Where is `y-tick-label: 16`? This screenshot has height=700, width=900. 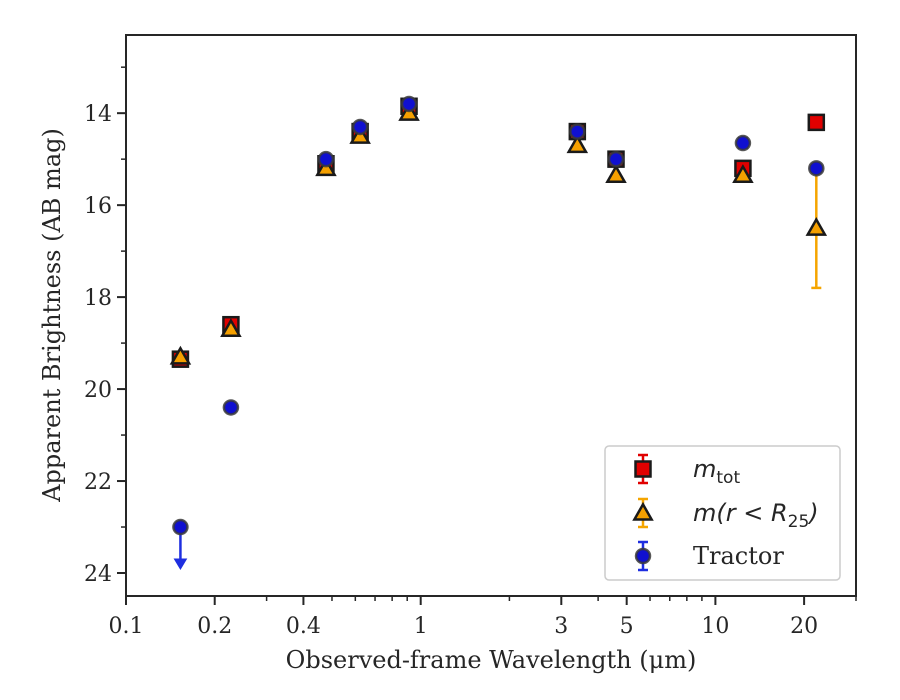 y-tick-label: 16 is located at coordinates (98, 206).